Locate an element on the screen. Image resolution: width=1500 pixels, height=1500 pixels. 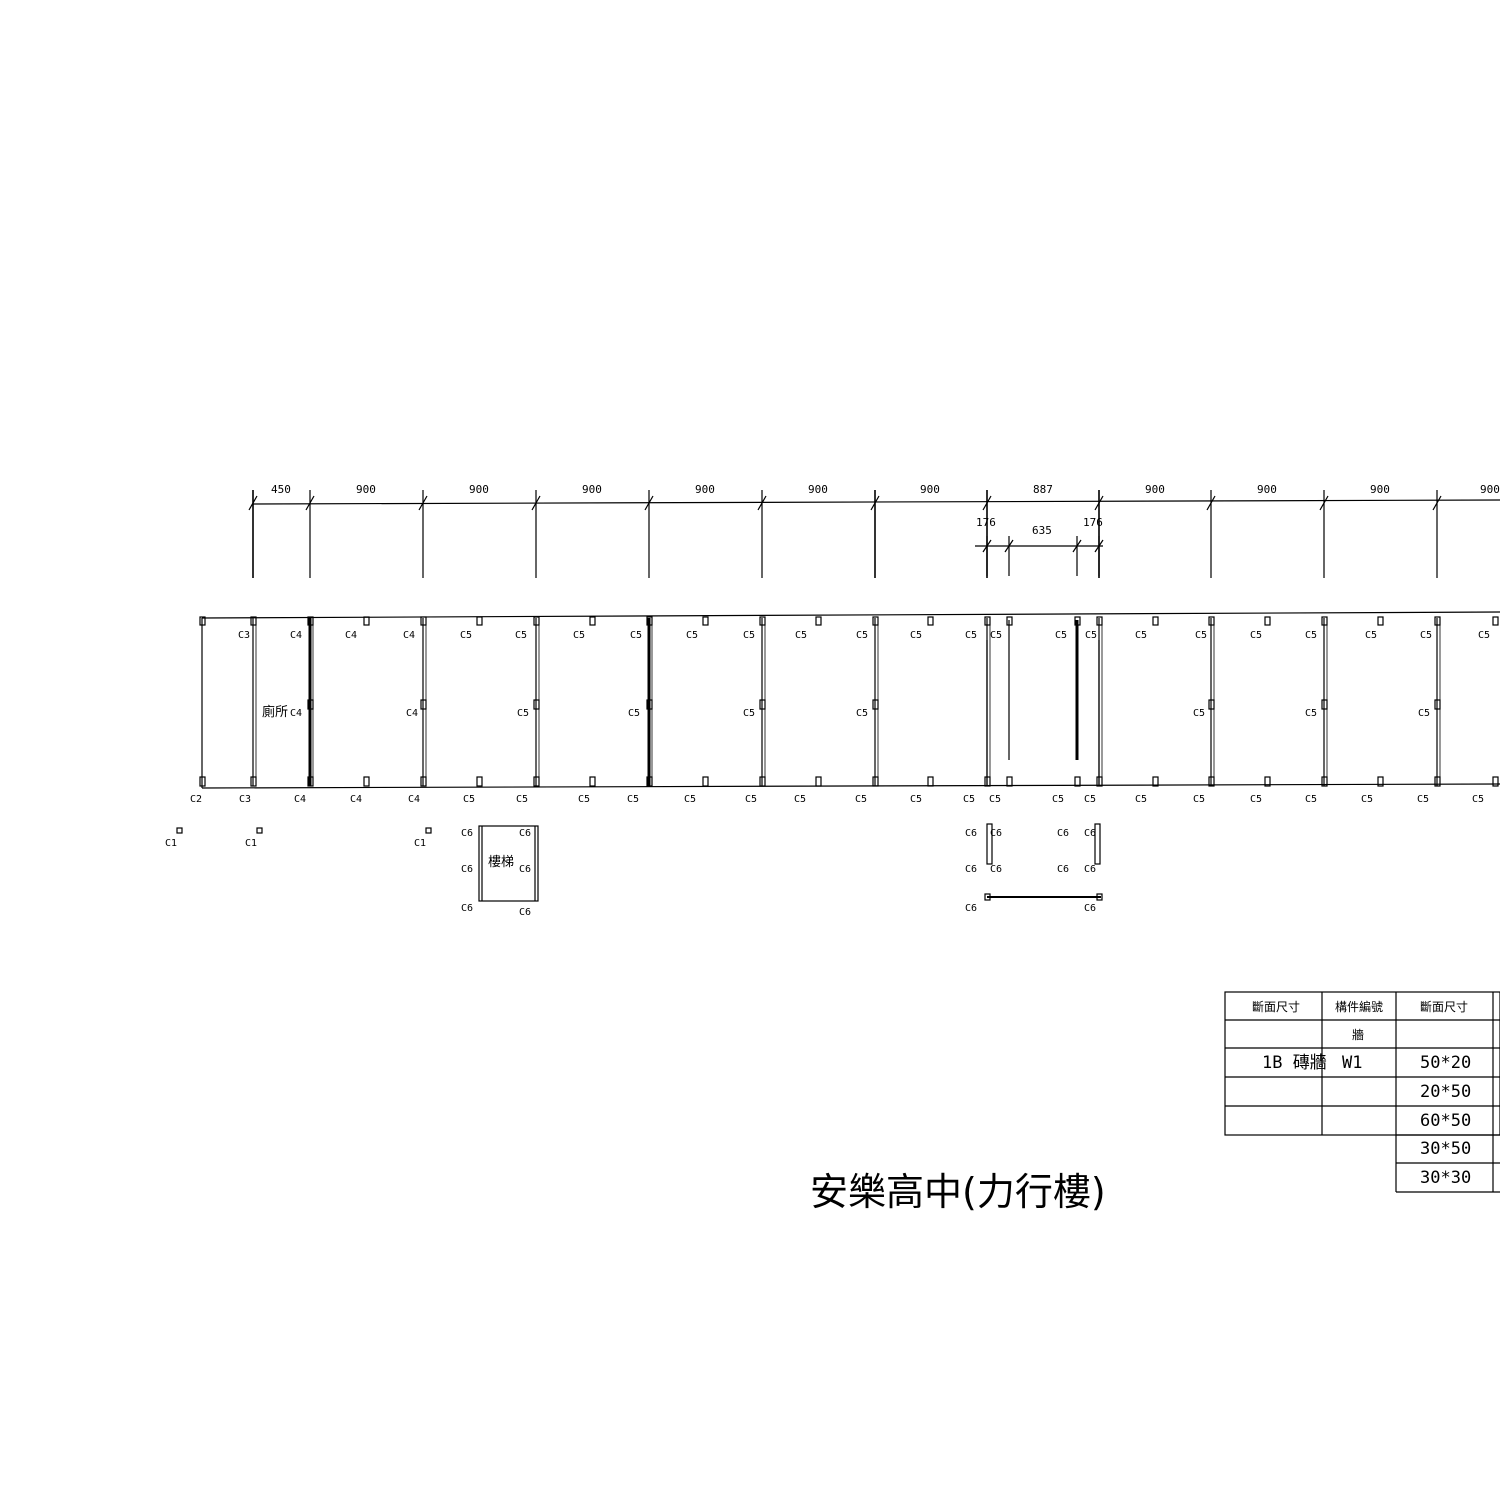
dimension-value: 450 is located at coordinates (281, 489).